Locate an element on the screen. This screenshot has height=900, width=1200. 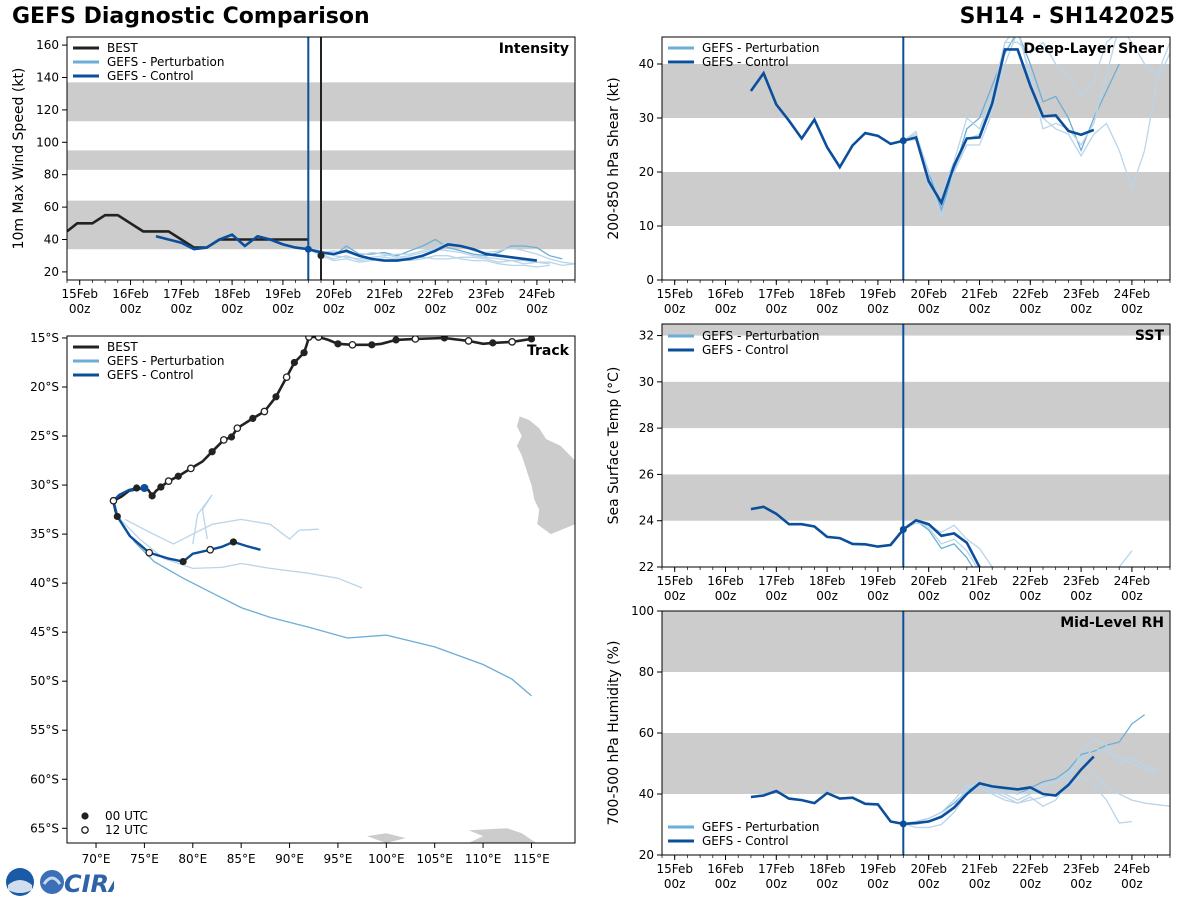
intensity-title: Intensity is located at coordinates (534, 49).